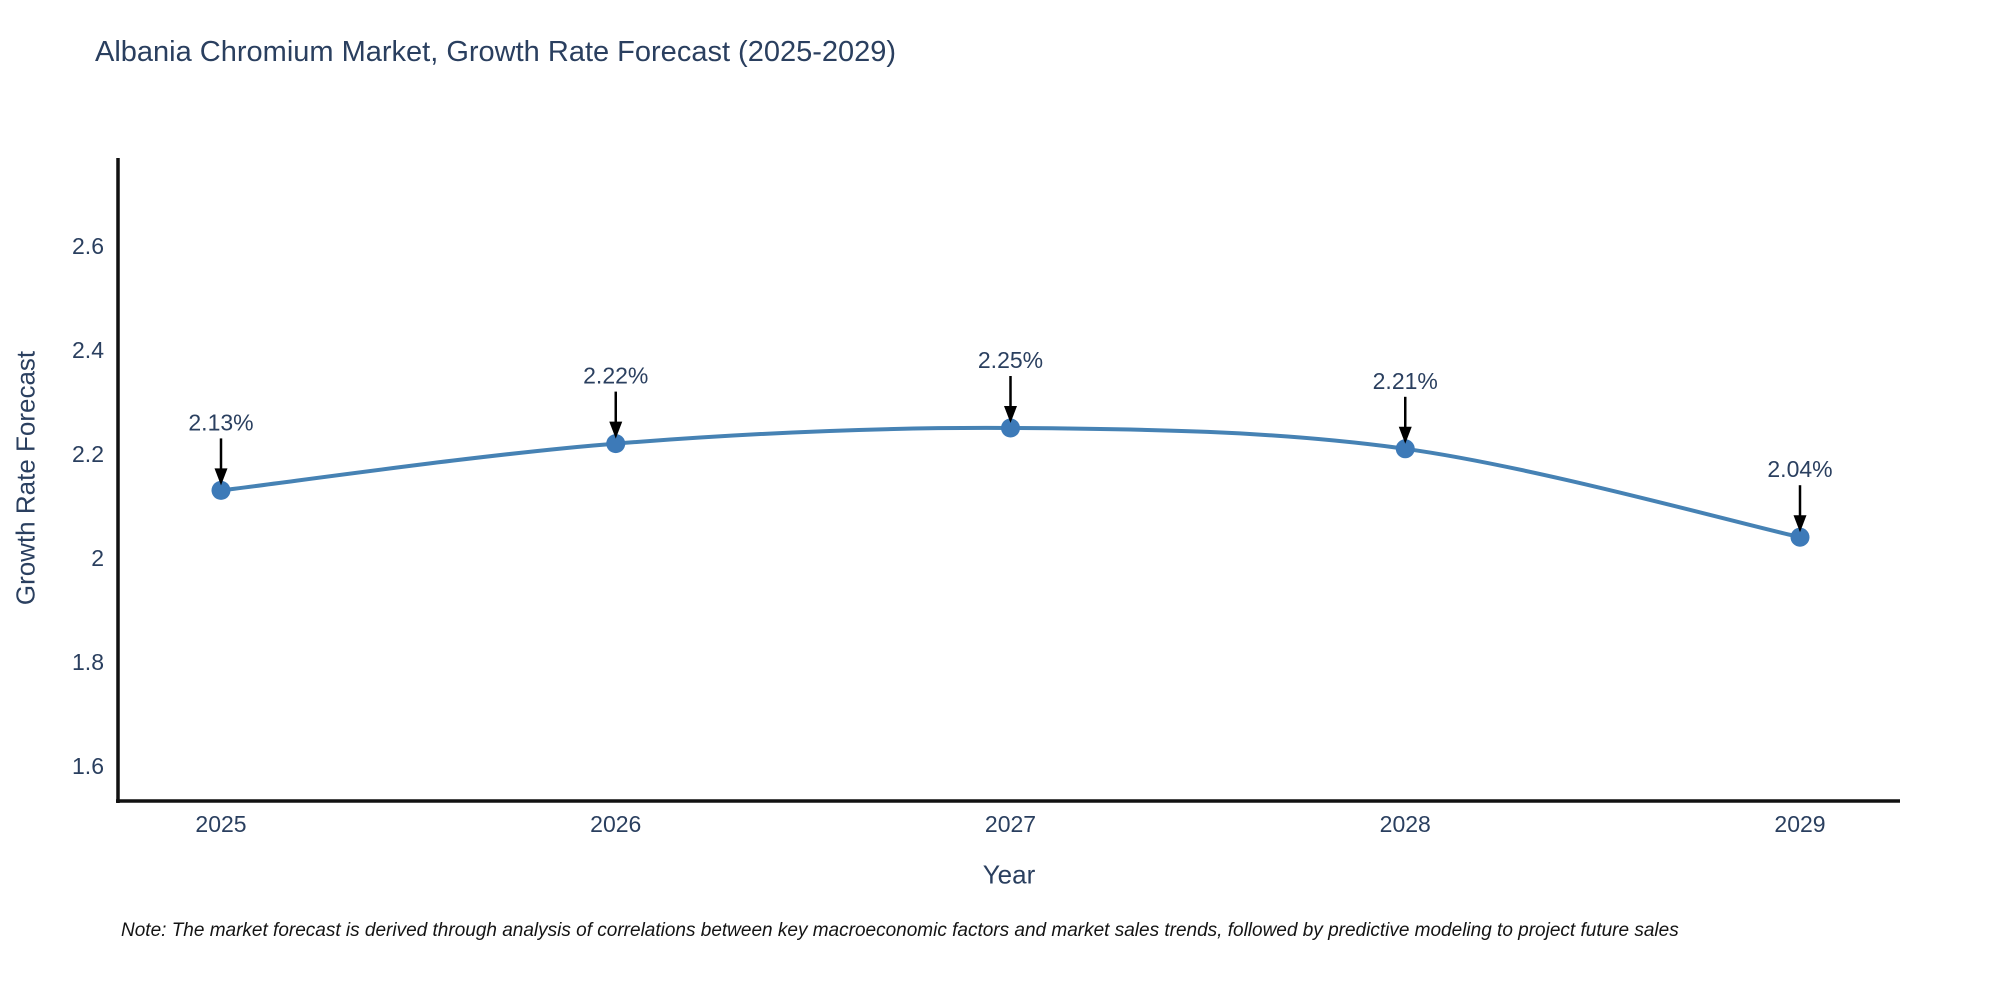  I want to click on y-tick-label: 1.6, so click(88, 766).